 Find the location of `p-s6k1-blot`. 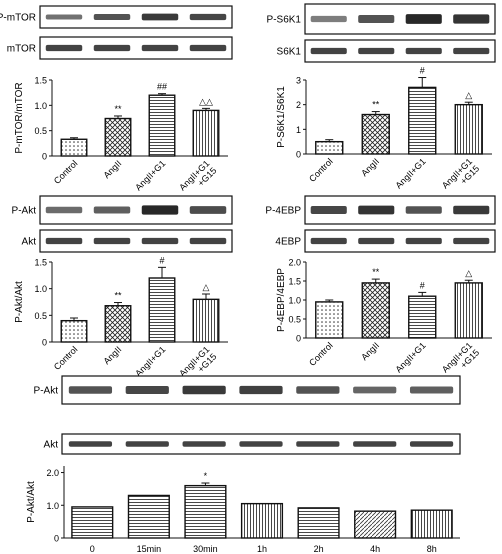

p-s6k1-blot is located at coordinates (400, 19).